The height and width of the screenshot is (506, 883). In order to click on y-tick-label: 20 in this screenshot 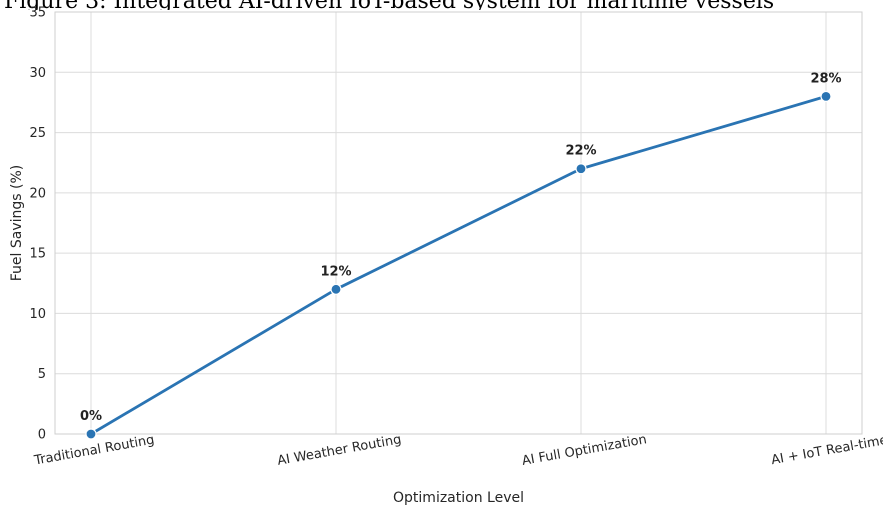, I will do `click(37, 193)`.